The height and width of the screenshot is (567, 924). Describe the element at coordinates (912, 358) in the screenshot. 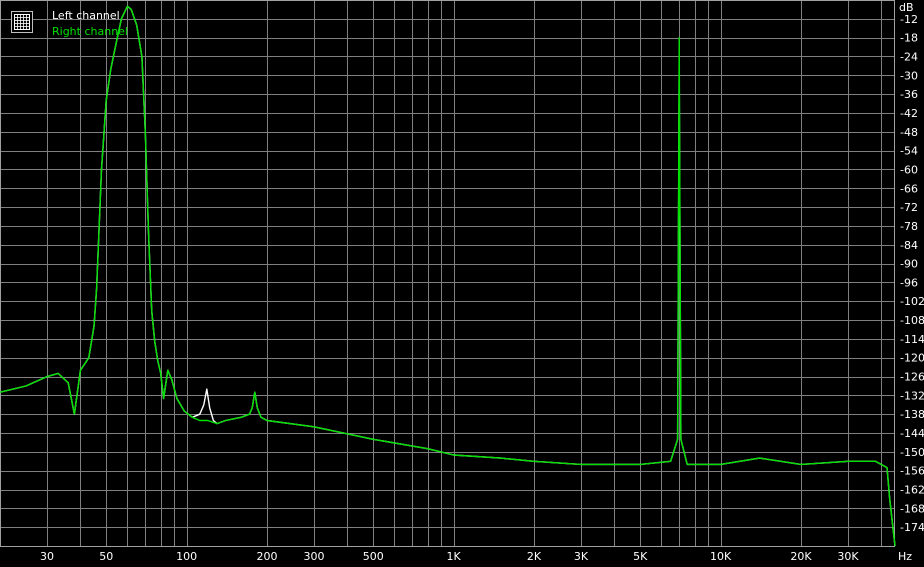

I see `y-tick-label: -120` at that location.